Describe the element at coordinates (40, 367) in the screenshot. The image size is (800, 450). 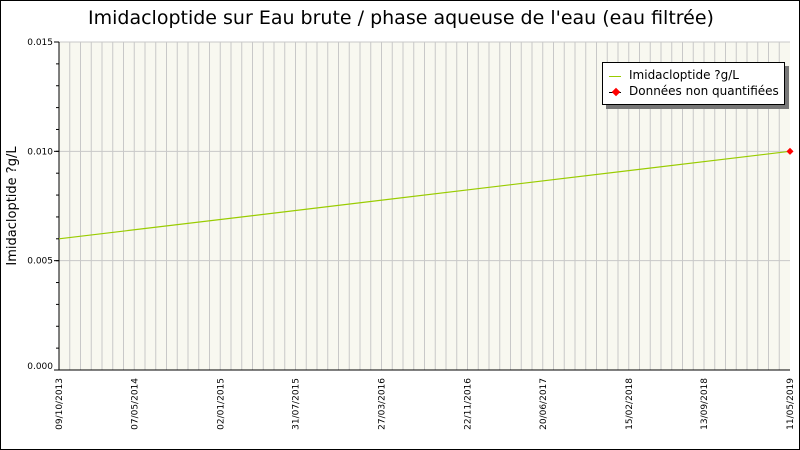
I see `y-tick-label: 0.000` at that location.